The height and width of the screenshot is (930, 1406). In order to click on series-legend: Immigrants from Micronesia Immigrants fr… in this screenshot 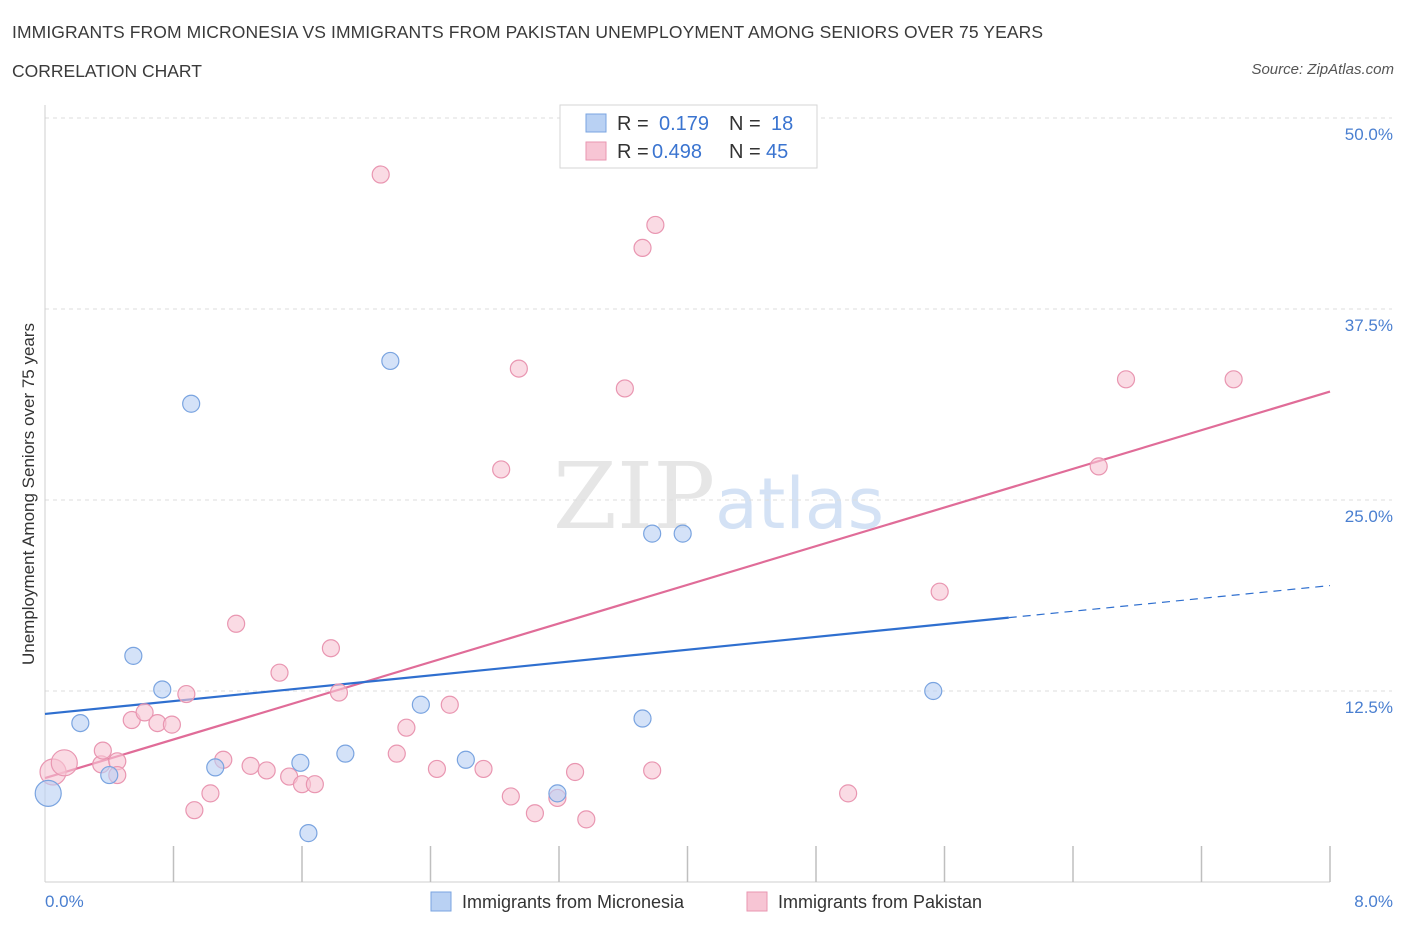, I will do `click(706, 901)`.